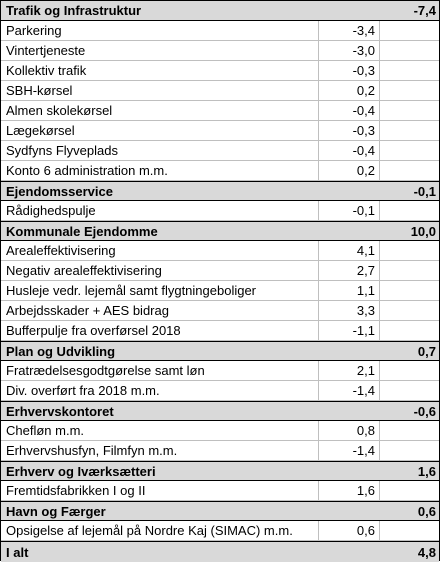  Describe the element at coordinates (220, 231) in the screenshot. I see `section-header-row: Kommunale Ejendomme 10,0` at that location.